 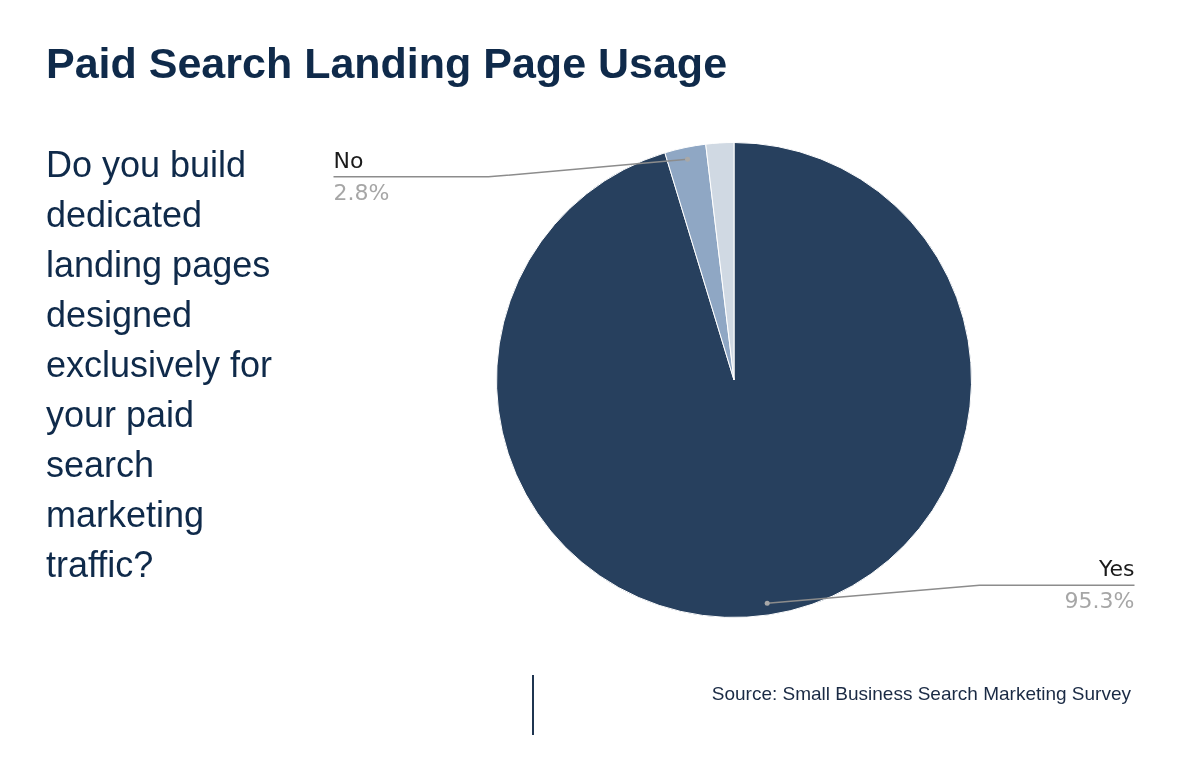 What do you see at coordinates (1099, 601) in the screenshot?
I see `data-label: 95.3%` at bounding box center [1099, 601].